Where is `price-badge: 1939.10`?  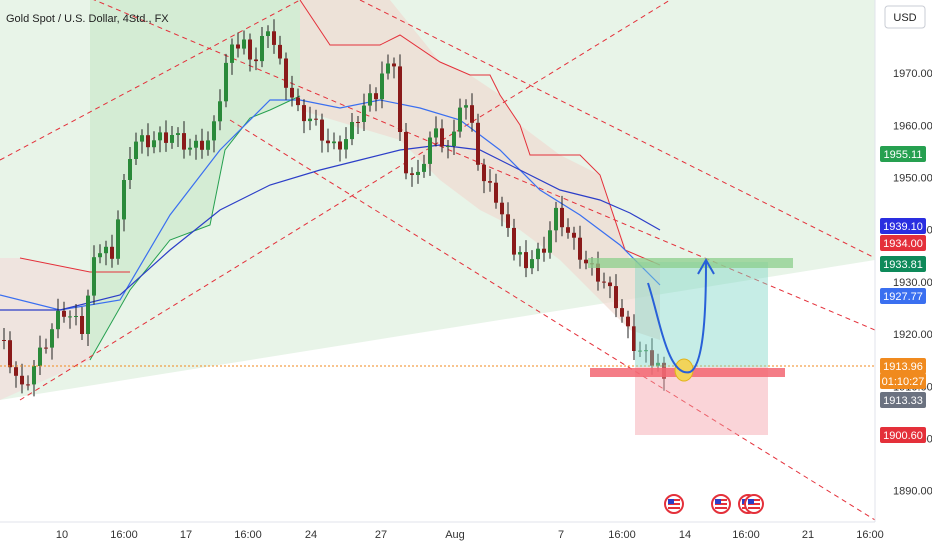
price-badge: 1939.10 is located at coordinates (903, 226).